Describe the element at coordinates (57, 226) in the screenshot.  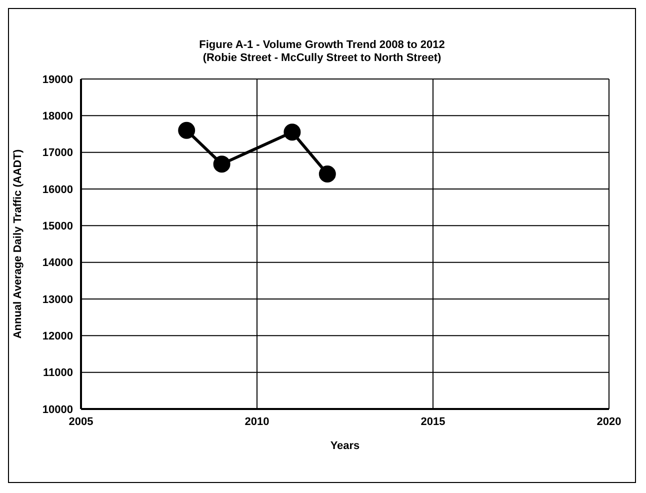
I see `y-tick-label: 15000` at that location.